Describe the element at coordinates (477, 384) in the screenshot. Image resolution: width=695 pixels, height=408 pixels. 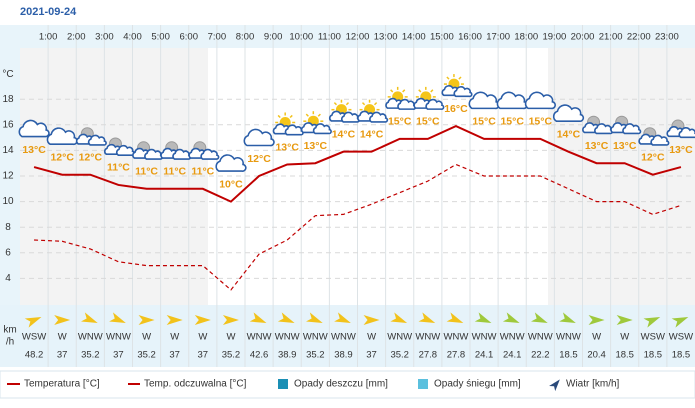
I see `legend-label: Opady śniegu [mm]` at that location.